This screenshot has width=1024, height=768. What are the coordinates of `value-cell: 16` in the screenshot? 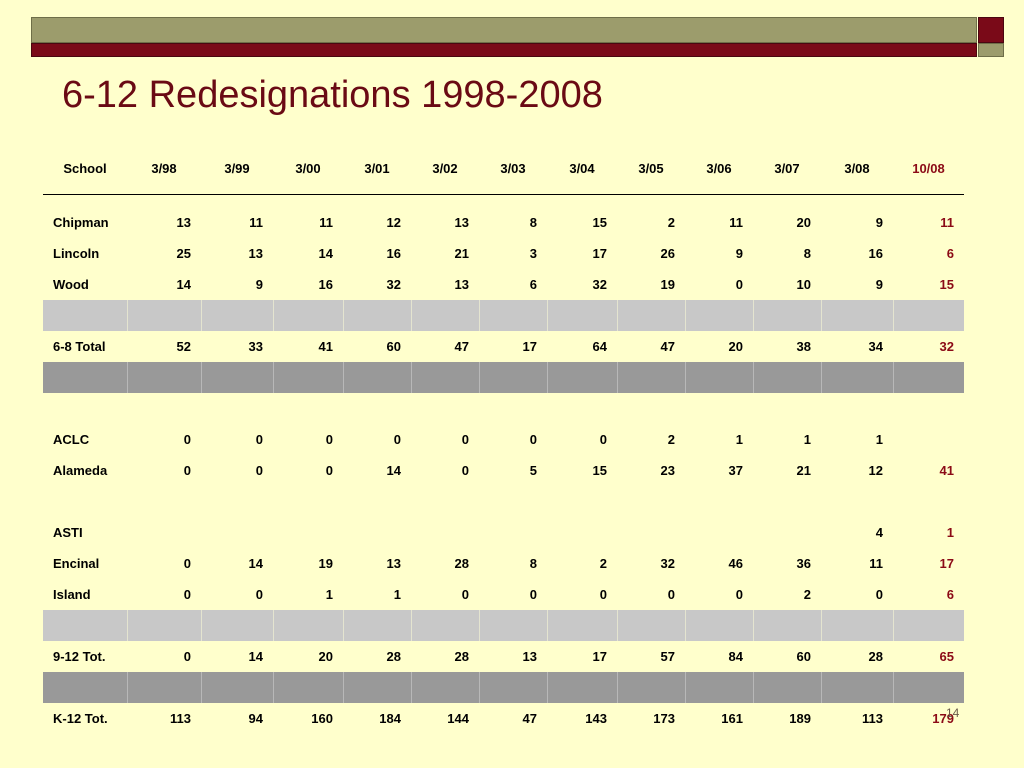 It's located at (393, 253).